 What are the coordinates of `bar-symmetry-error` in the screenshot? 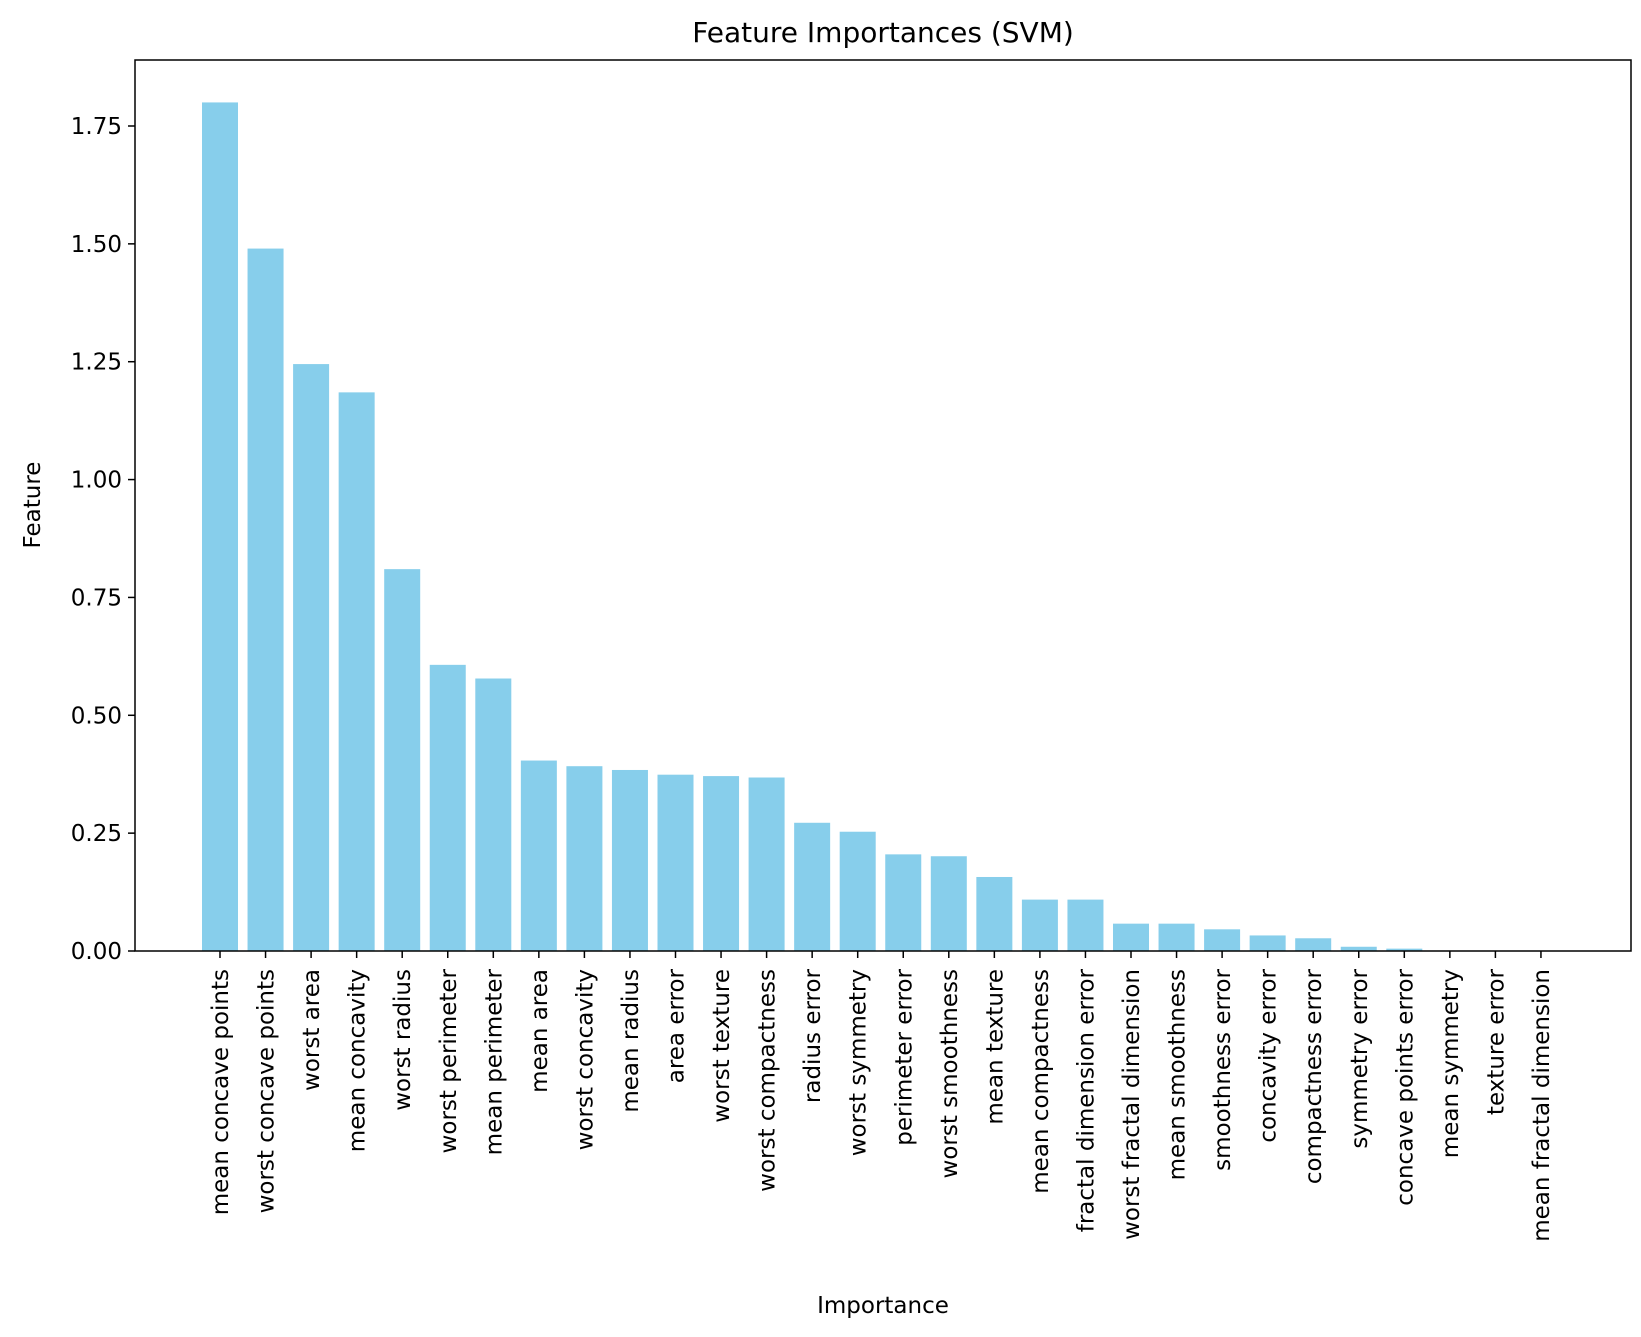 It's located at (1358, 948).